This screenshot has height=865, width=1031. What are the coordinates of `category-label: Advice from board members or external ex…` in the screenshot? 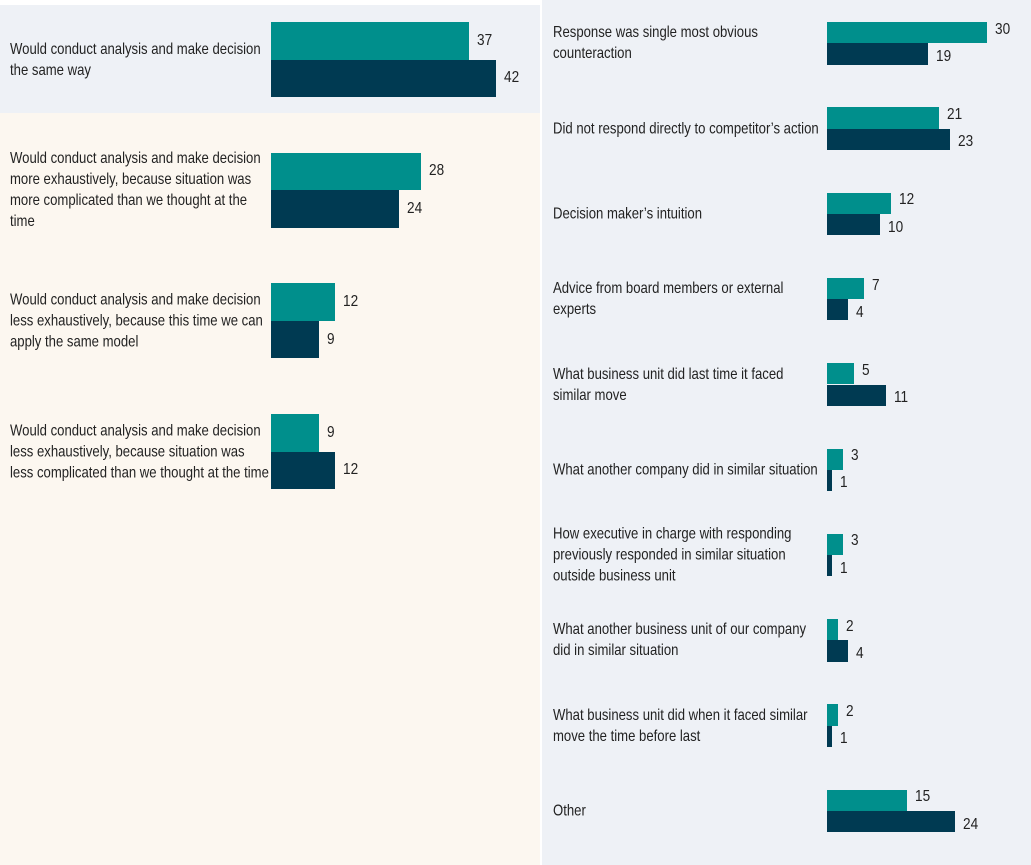 It's located at (668, 299).